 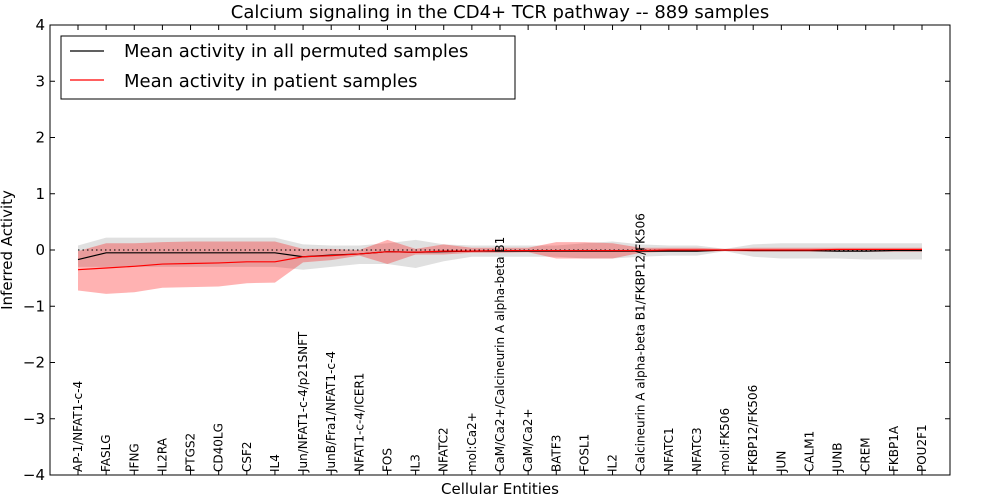 I want to click on x-tick-label: NFAT1-c-4/ICER1, so click(x=359, y=422).